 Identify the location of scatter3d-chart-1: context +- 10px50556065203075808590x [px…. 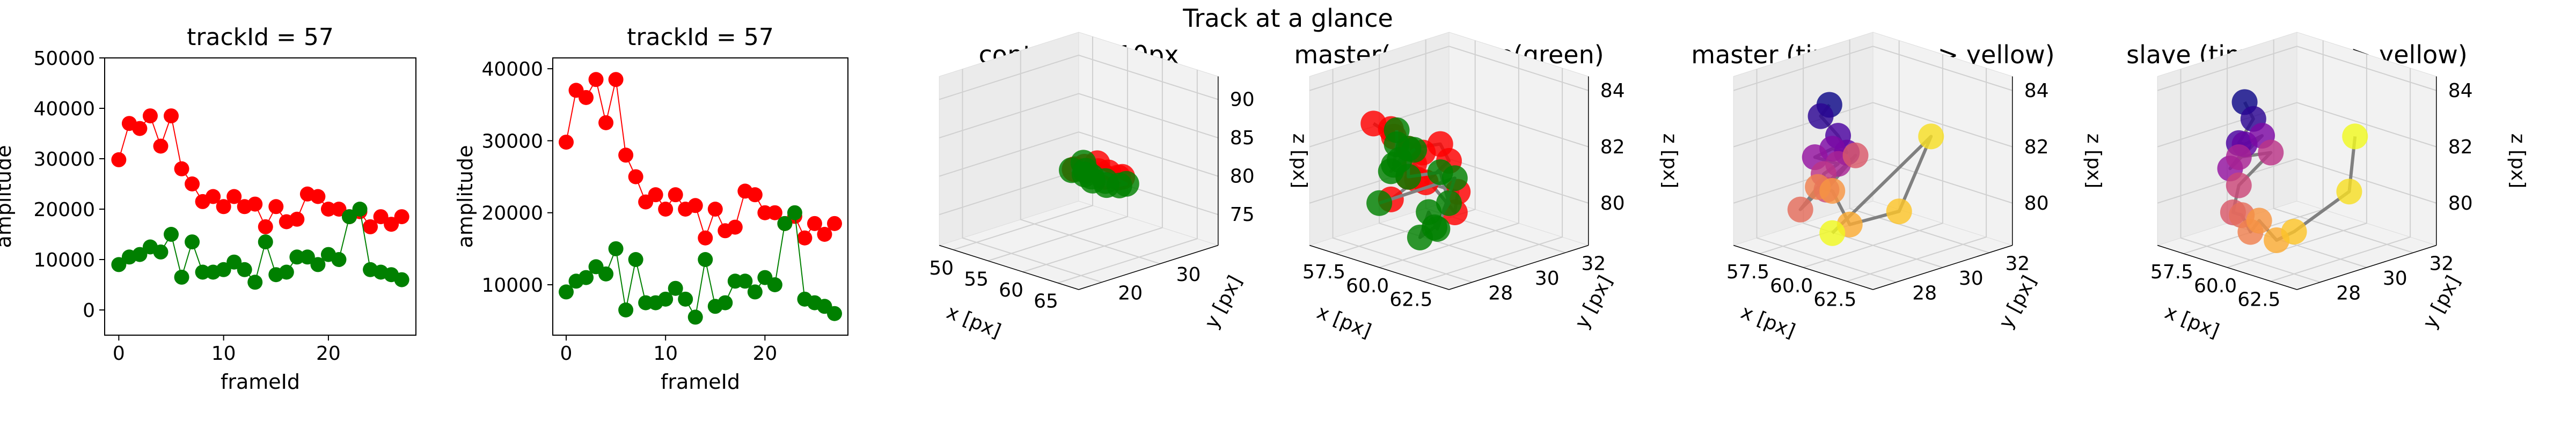
(1120, 187).